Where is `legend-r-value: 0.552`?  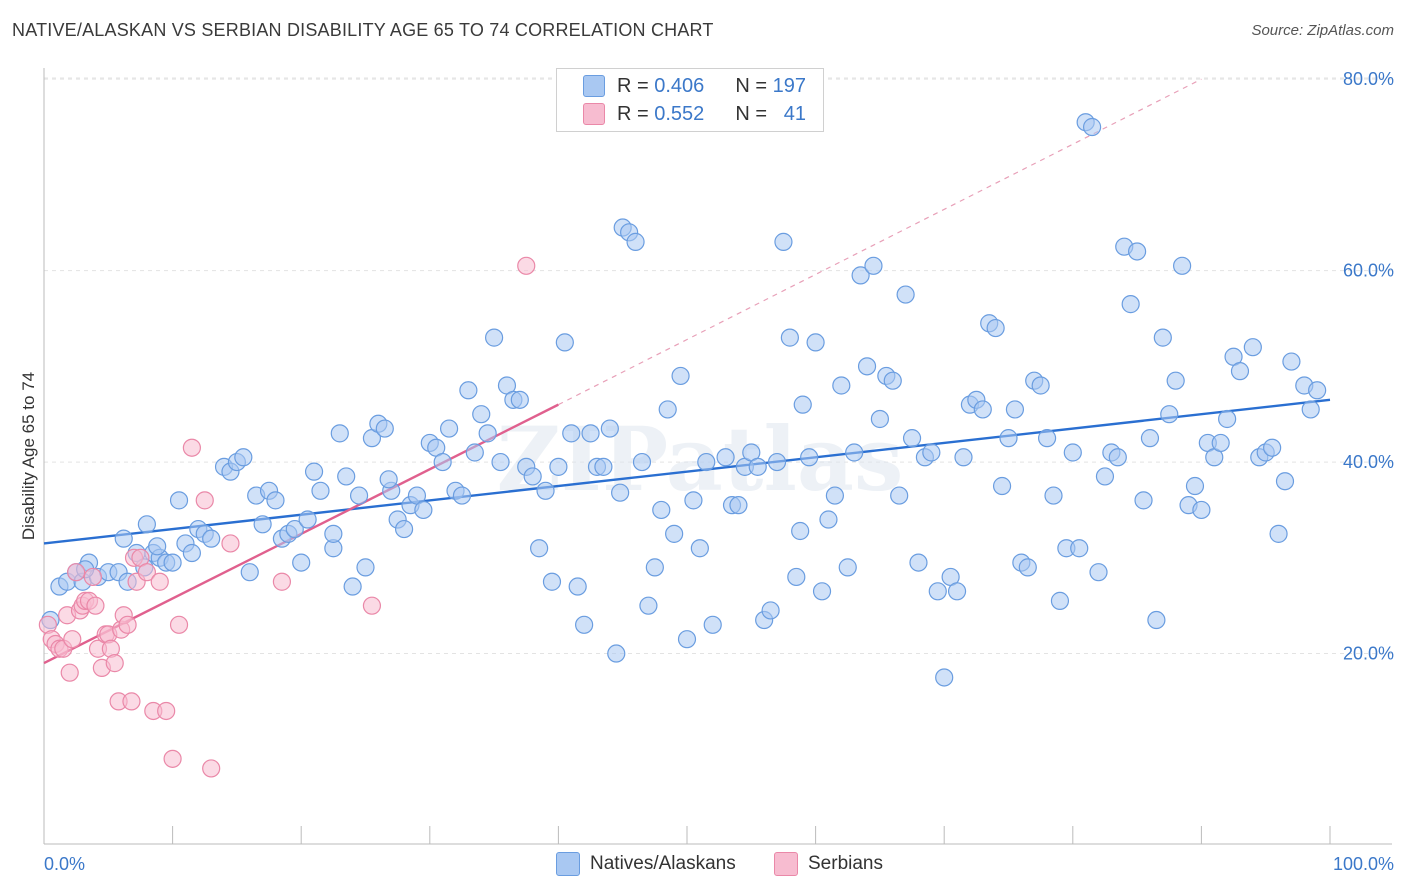 legend-r-value: 0.552 is located at coordinates (679, 113).